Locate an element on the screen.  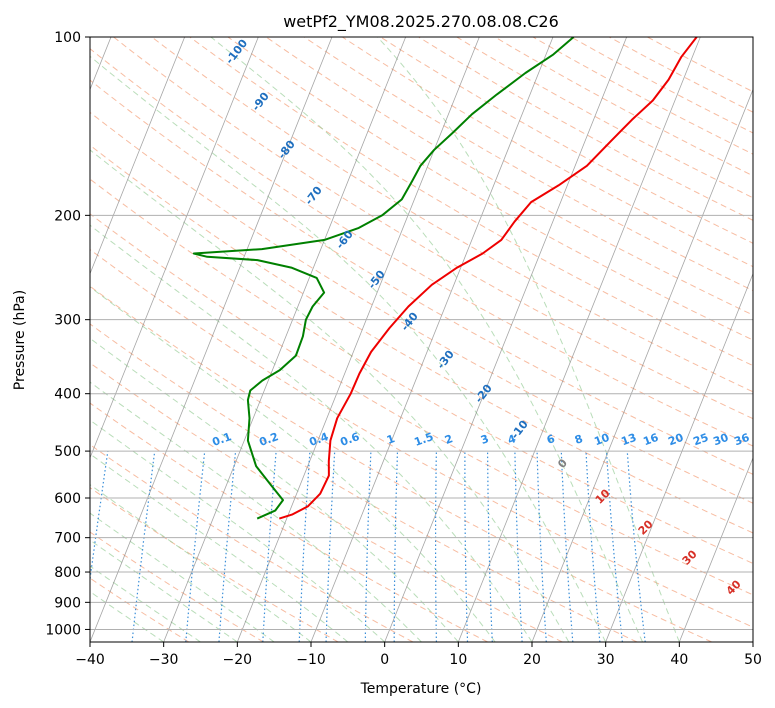
mixing-ratio-label: 25 is located at coordinates (700, 439).